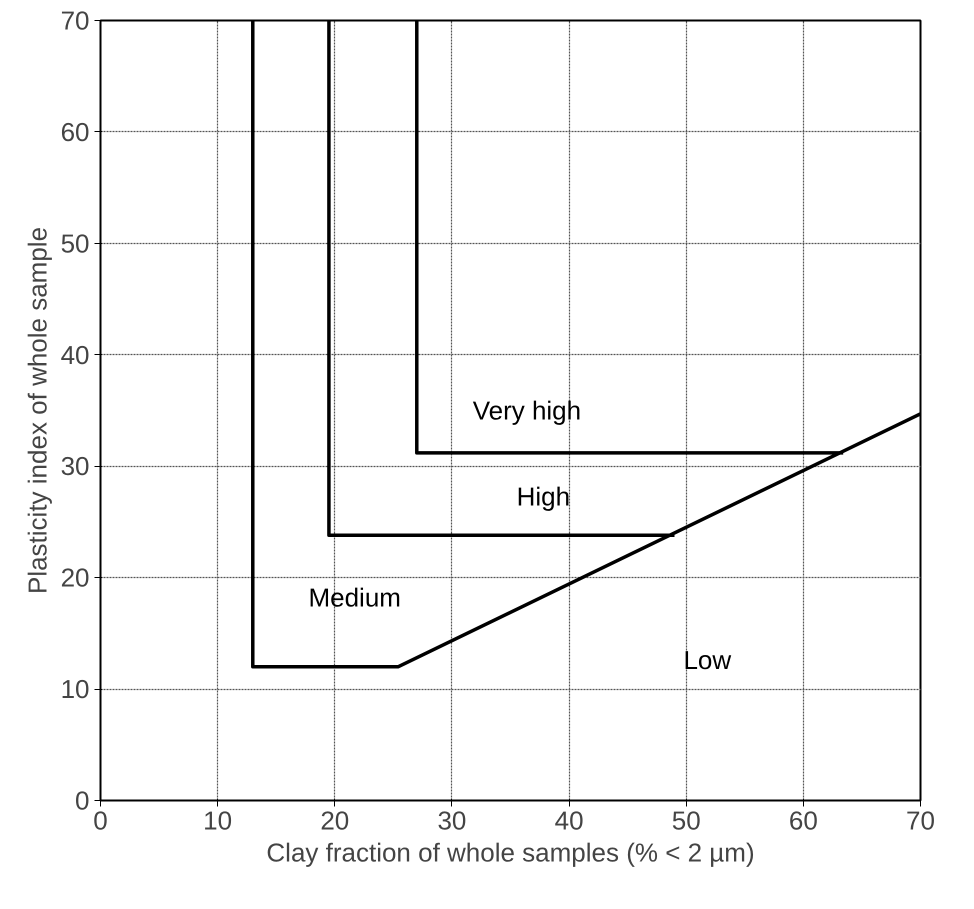 The height and width of the screenshot is (909, 974). I want to click on x-tick-label: 0, so click(100, 821).